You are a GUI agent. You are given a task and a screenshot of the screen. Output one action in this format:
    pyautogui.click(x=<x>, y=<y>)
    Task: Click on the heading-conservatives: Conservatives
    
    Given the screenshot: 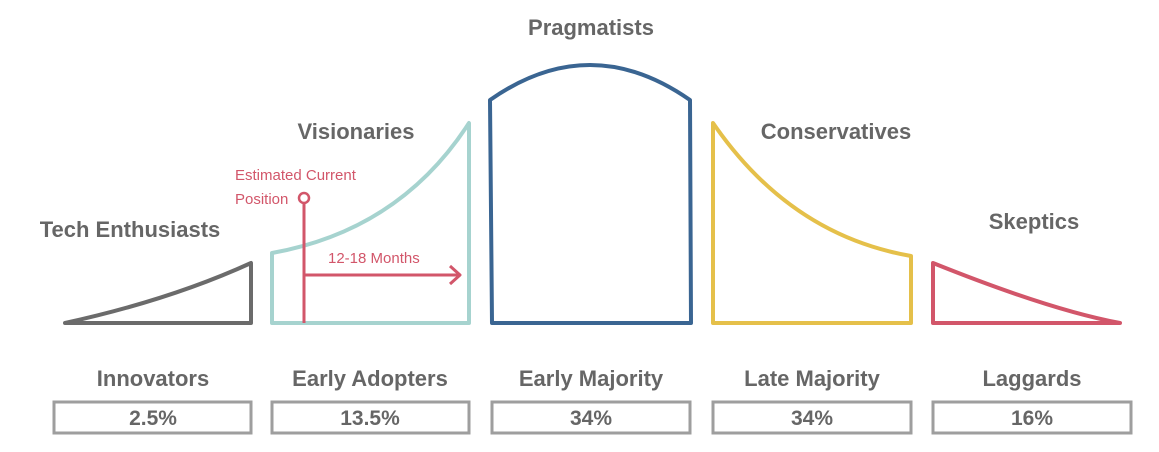 What is the action you would take?
    pyautogui.click(x=836, y=131)
    